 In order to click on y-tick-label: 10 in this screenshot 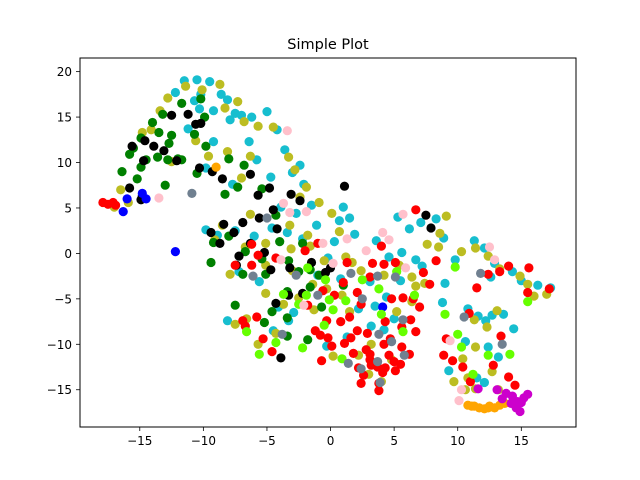, I will do `click(64, 163)`.